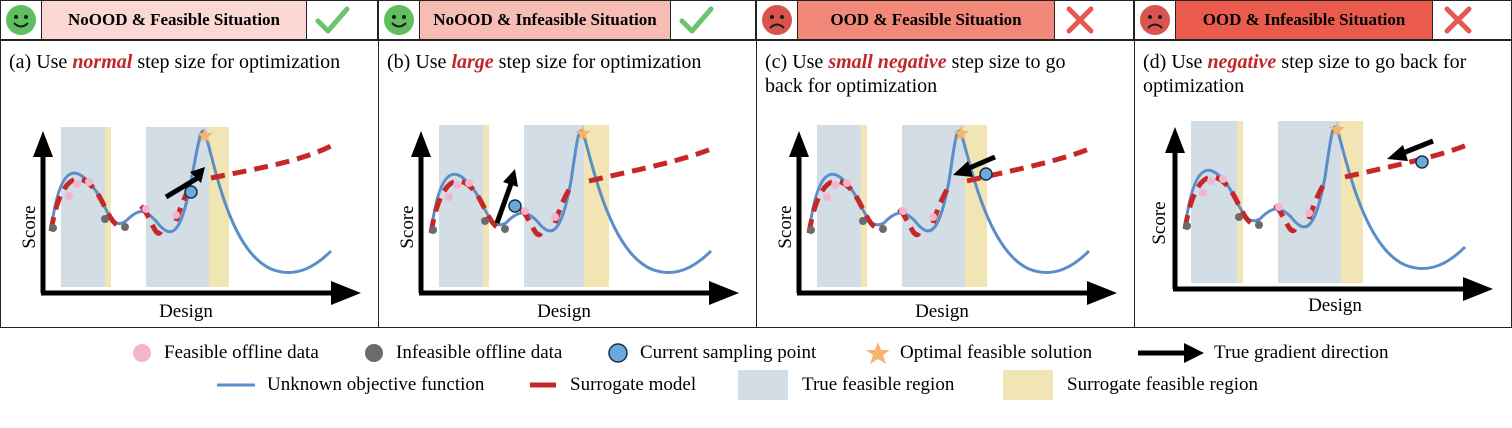  I want to click on legend-feasible-data: Feasible offline data, so click(223, 353).